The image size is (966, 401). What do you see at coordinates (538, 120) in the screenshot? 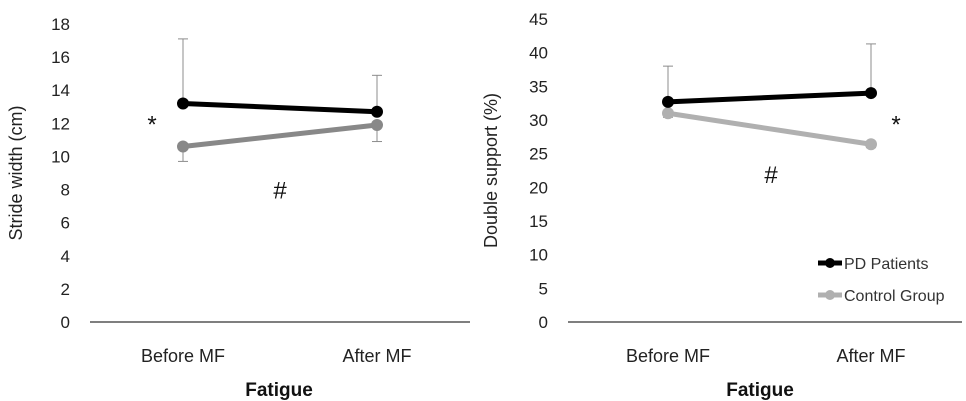
I see `y-tick-label: 30` at bounding box center [538, 120].